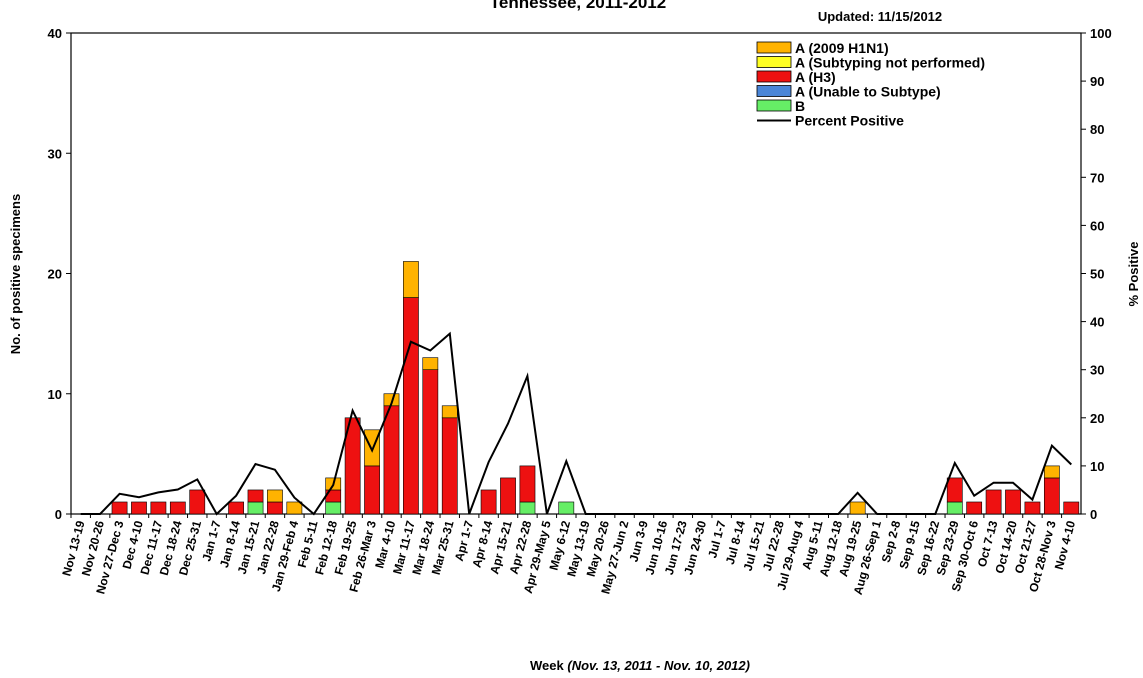 Image resolution: width=1143 pixels, height=678 pixels. What do you see at coordinates (547, 665) in the screenshot?
I see `x-axis-label-main: Week` at bounding box center [547, 665].